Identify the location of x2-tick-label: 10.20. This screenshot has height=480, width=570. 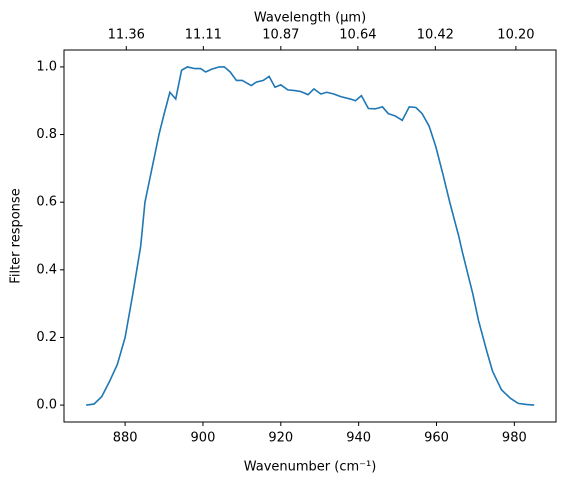
(515, 35).